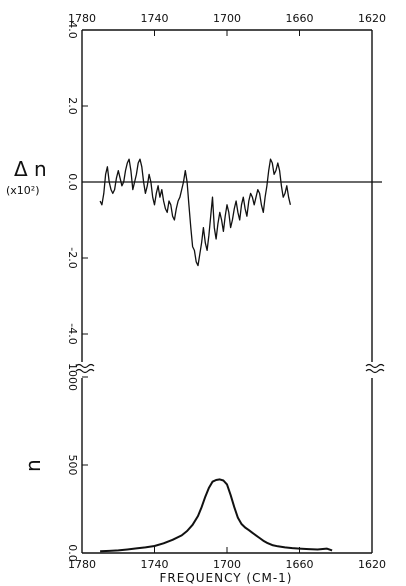 The image size is (406, 586). I want to click on bottom-x-tick-label: 1660, so click(300, 564).